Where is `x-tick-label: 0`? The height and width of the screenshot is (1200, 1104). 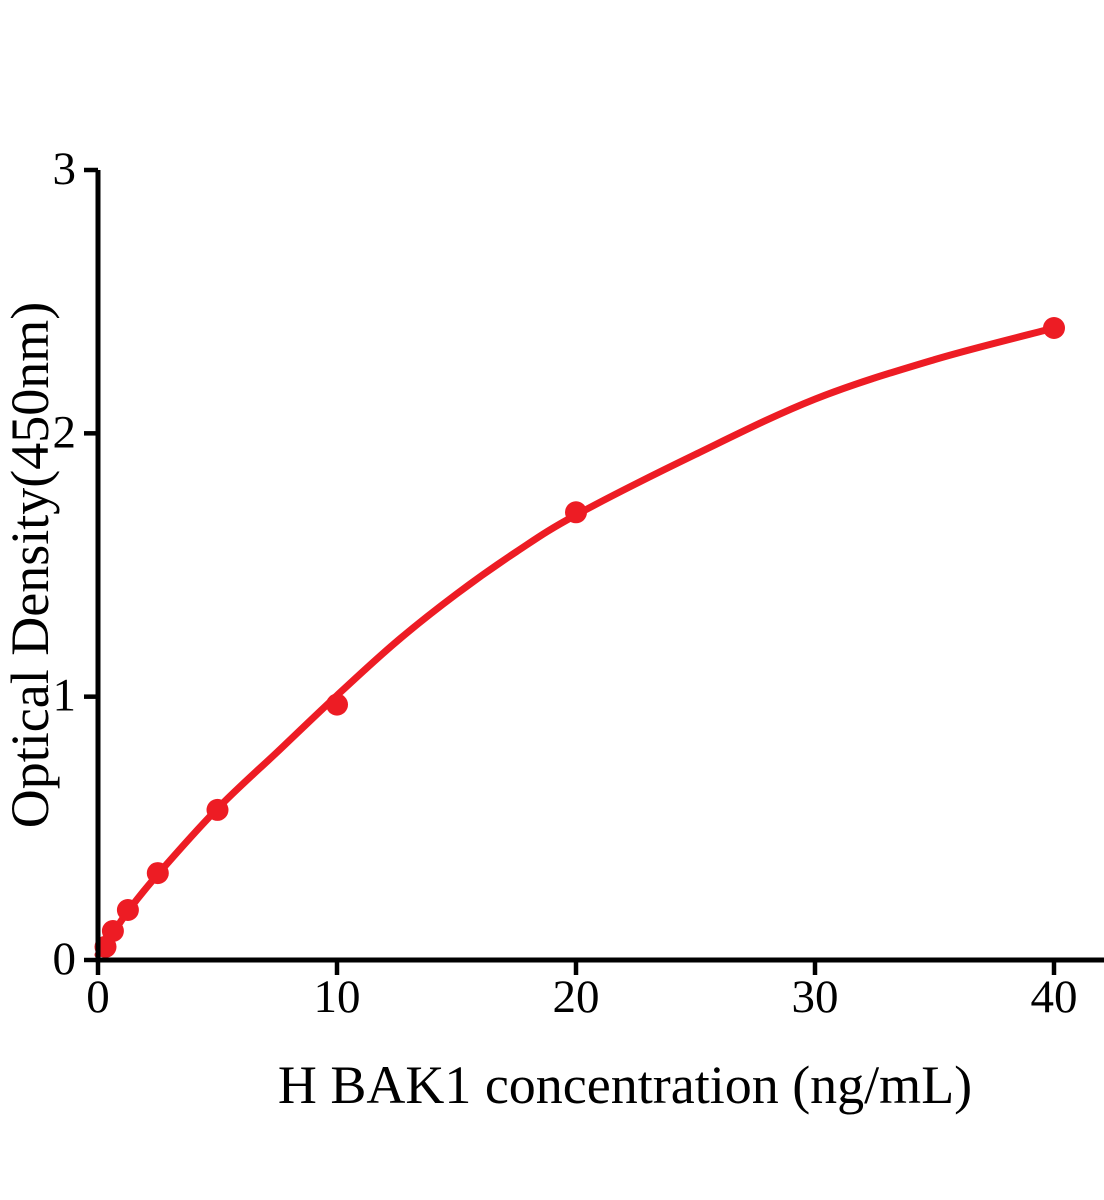 x-tick-label: 0 is located at coordinates (98, 997).